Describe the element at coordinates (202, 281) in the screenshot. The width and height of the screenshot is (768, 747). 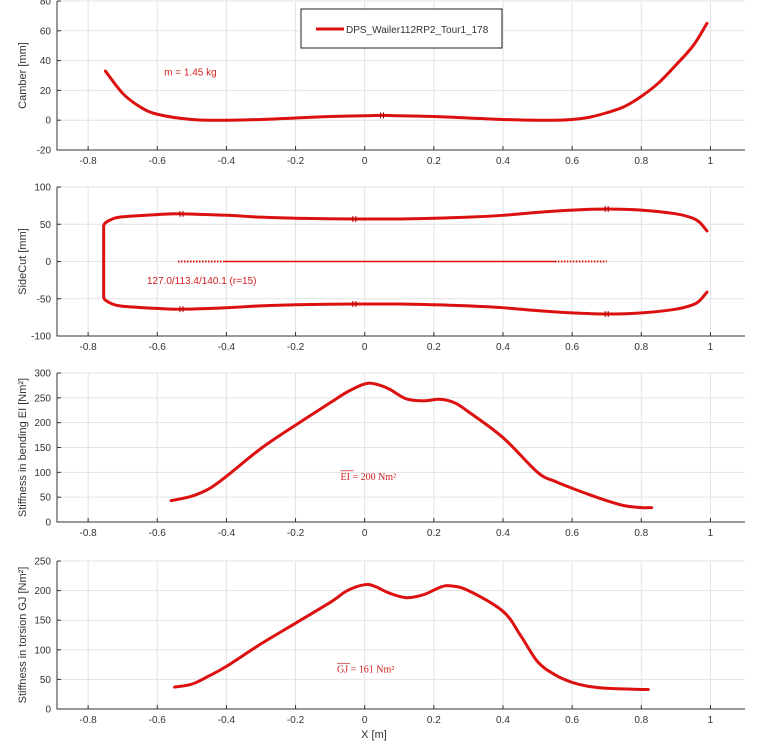
I see `annotation: 127.0/113.4/140.1 (r=15)` at that location.